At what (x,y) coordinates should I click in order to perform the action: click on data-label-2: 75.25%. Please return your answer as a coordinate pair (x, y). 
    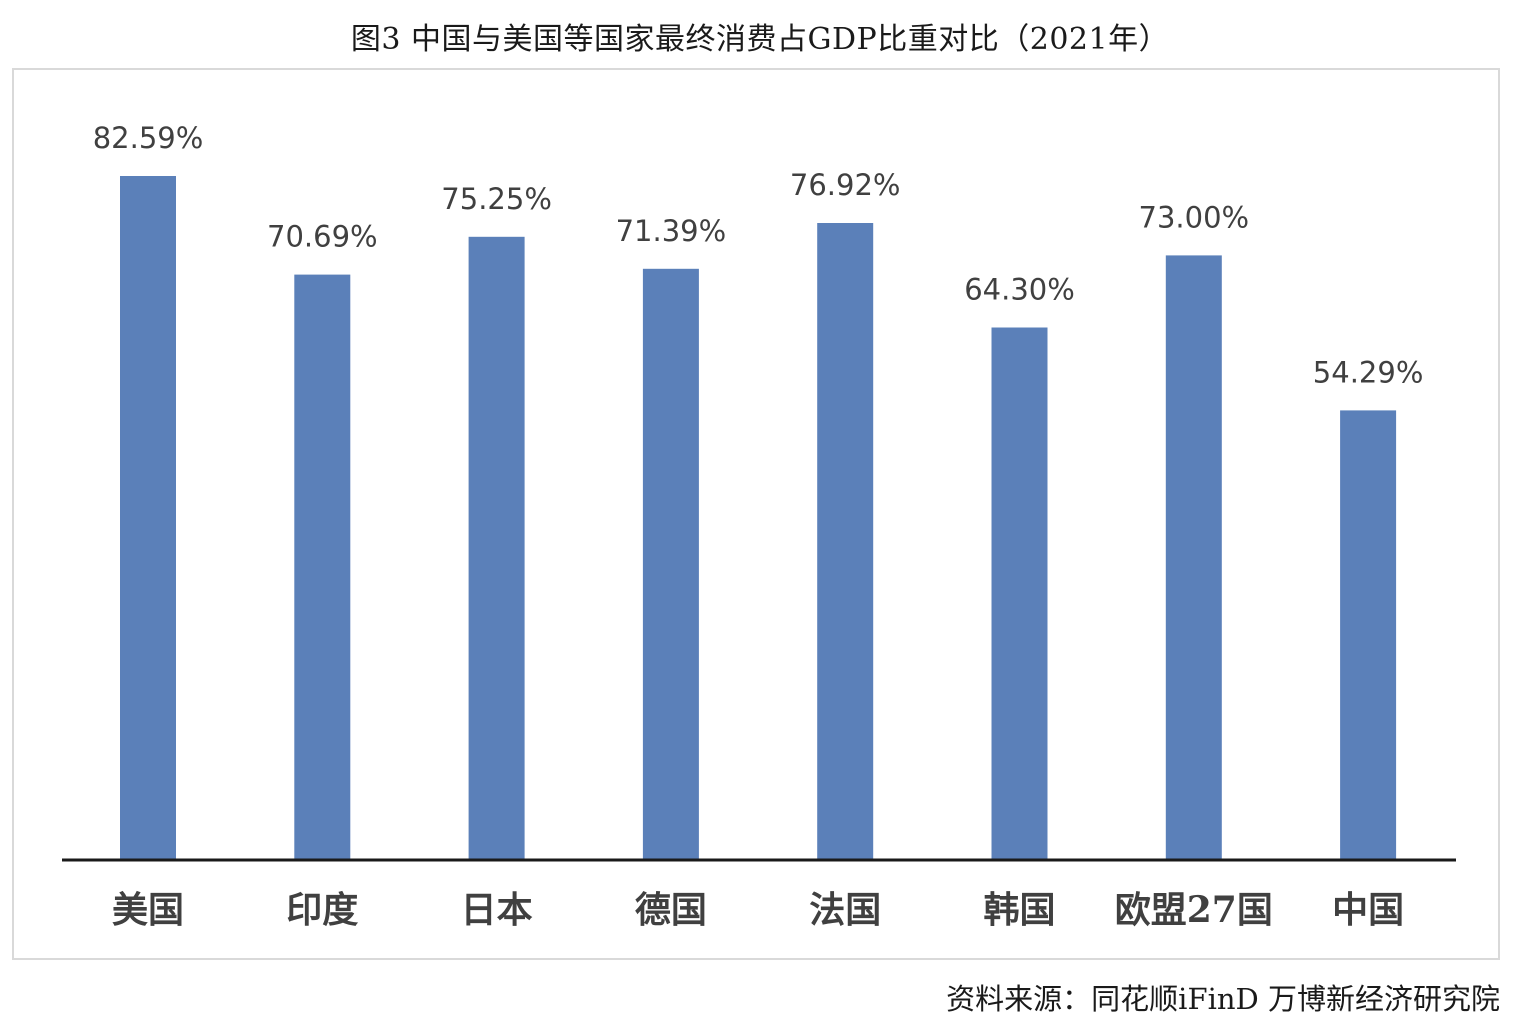
    Looking at the image, I should click on (496, 199).